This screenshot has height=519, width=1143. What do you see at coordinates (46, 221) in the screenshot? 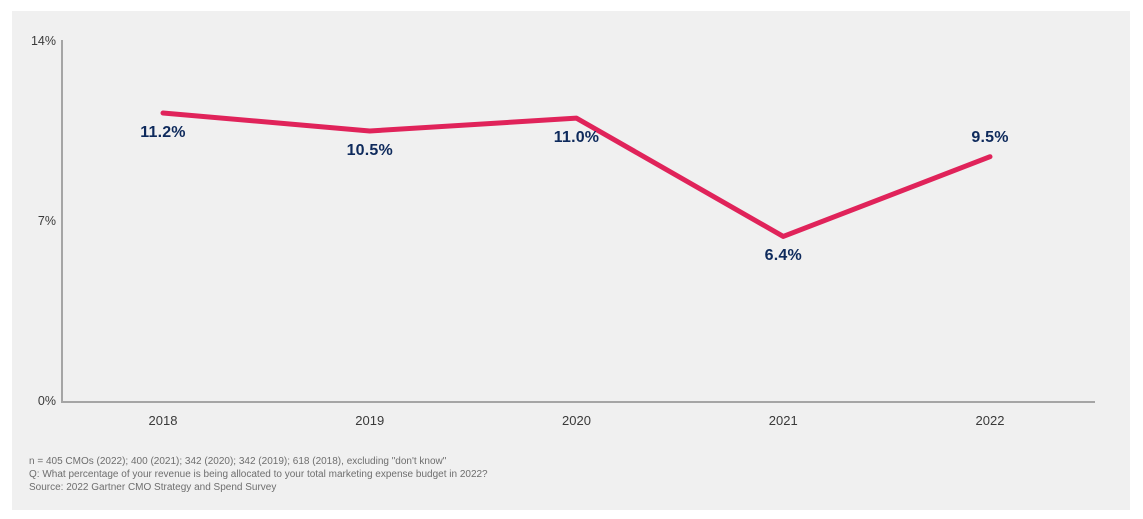
I see `y-tick-label: 7%` at bounding box center [46, 221].